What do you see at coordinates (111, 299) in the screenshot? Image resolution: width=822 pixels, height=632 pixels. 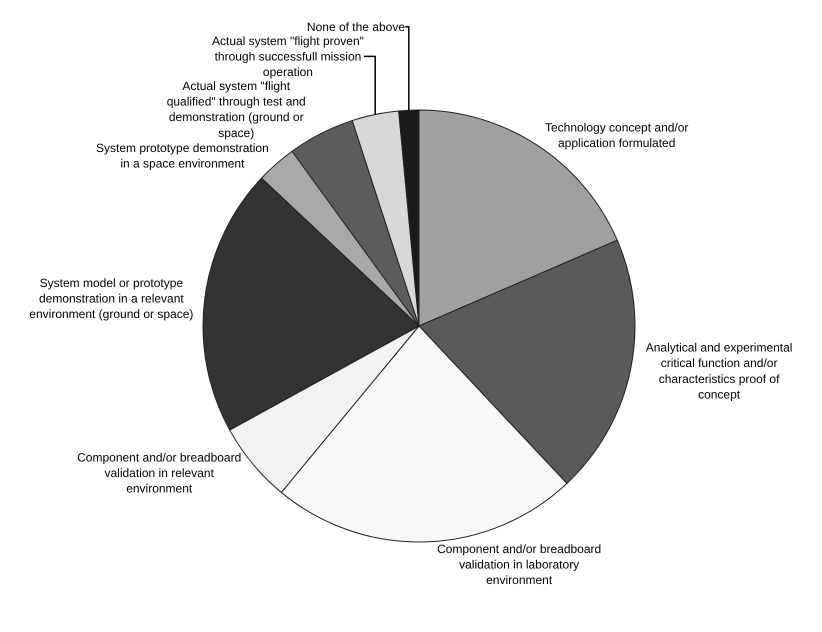 I see `slice-label: System model or prototype demonstration in a relevant environment (ground or space)` at bounding box center [111, 299].